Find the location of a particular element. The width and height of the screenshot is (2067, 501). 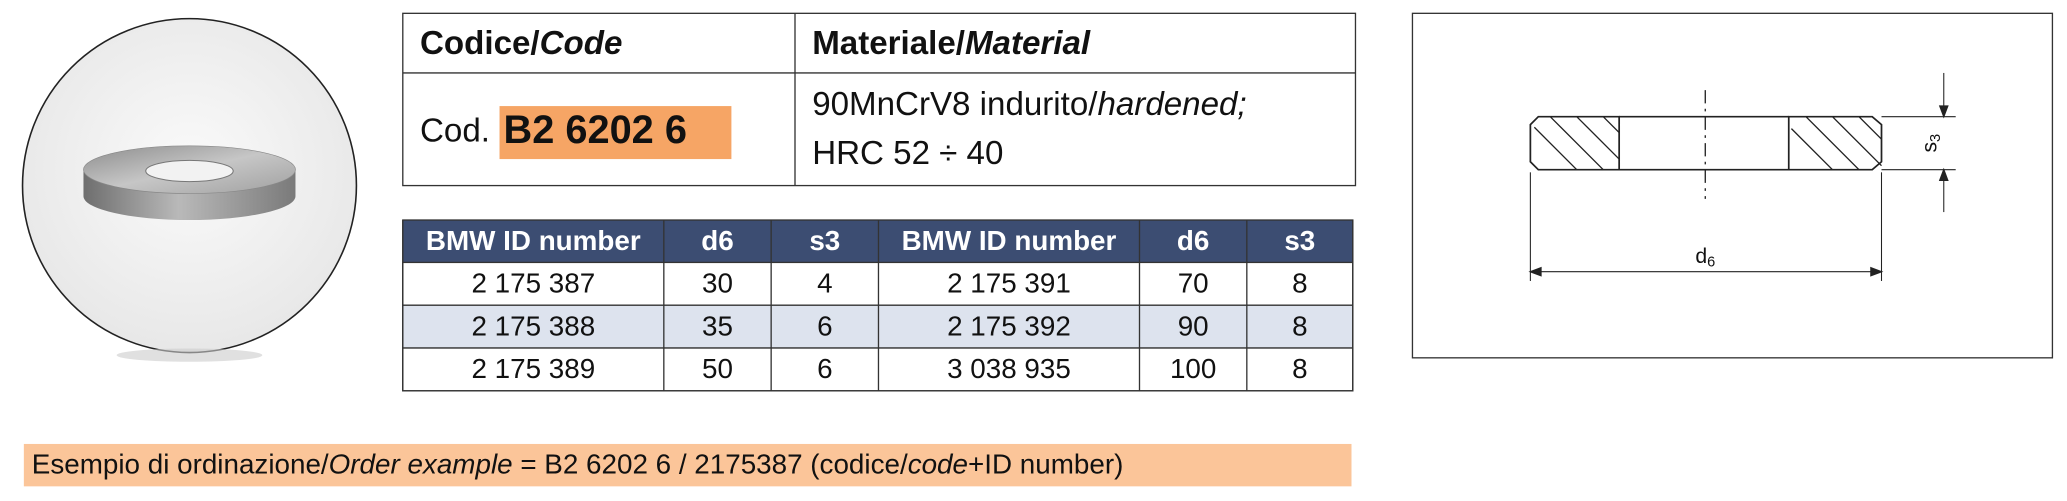

hardness: HRC 52 ÷ 40 is located at coordinates (907, 153).